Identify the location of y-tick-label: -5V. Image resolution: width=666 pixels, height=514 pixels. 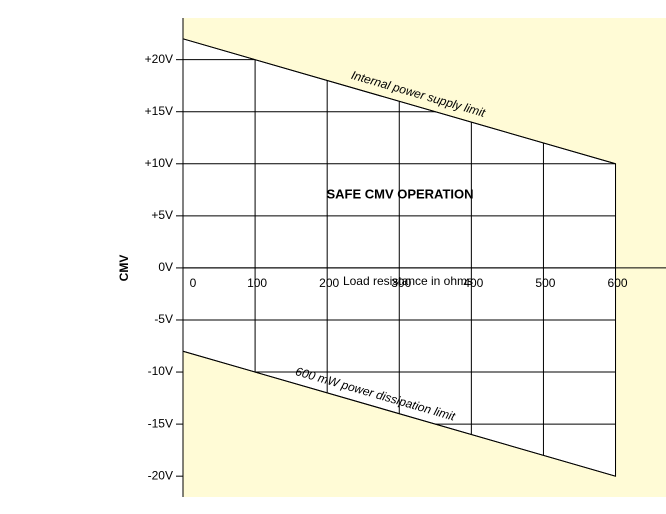
(163, 319).